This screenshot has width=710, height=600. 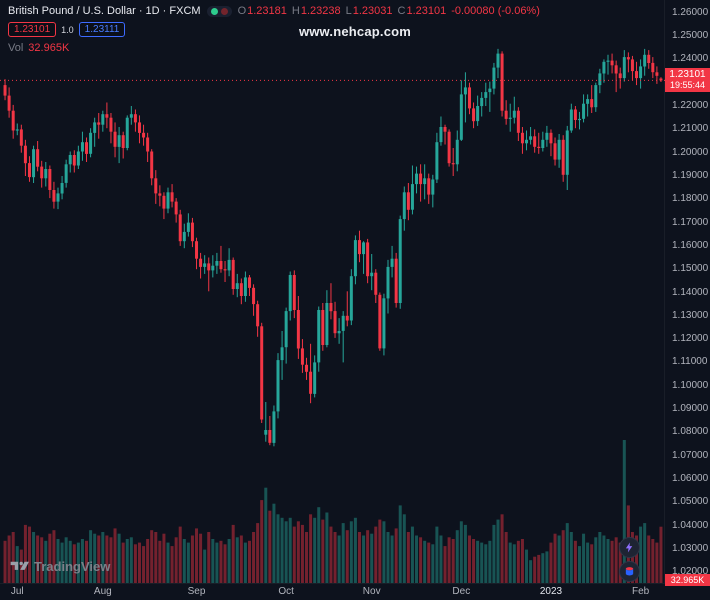 What do you see at coordinates (690, 385) in the screenshot?
I see `price-tick: 1.10000` at bounding box center [690, 385].